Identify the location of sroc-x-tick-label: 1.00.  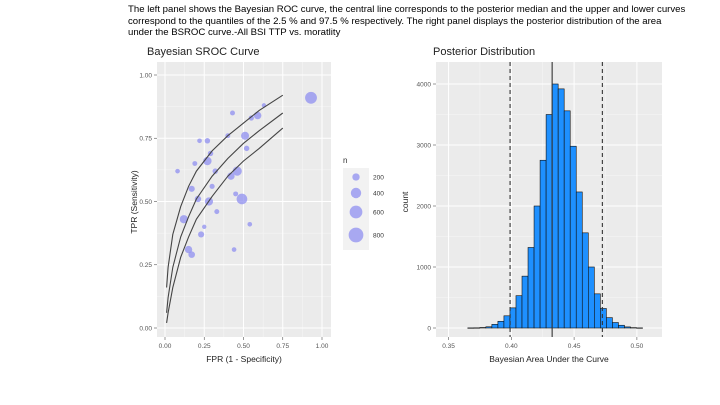
(322, 346).